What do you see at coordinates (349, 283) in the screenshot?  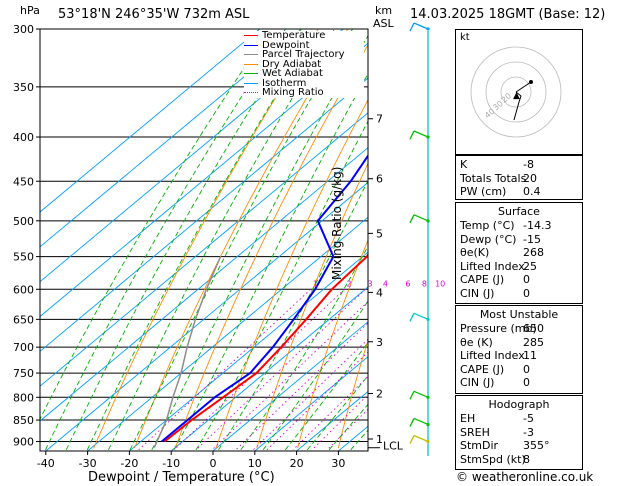 I see `mixing-ratio-label: 2` at bounding box center [349, 283].